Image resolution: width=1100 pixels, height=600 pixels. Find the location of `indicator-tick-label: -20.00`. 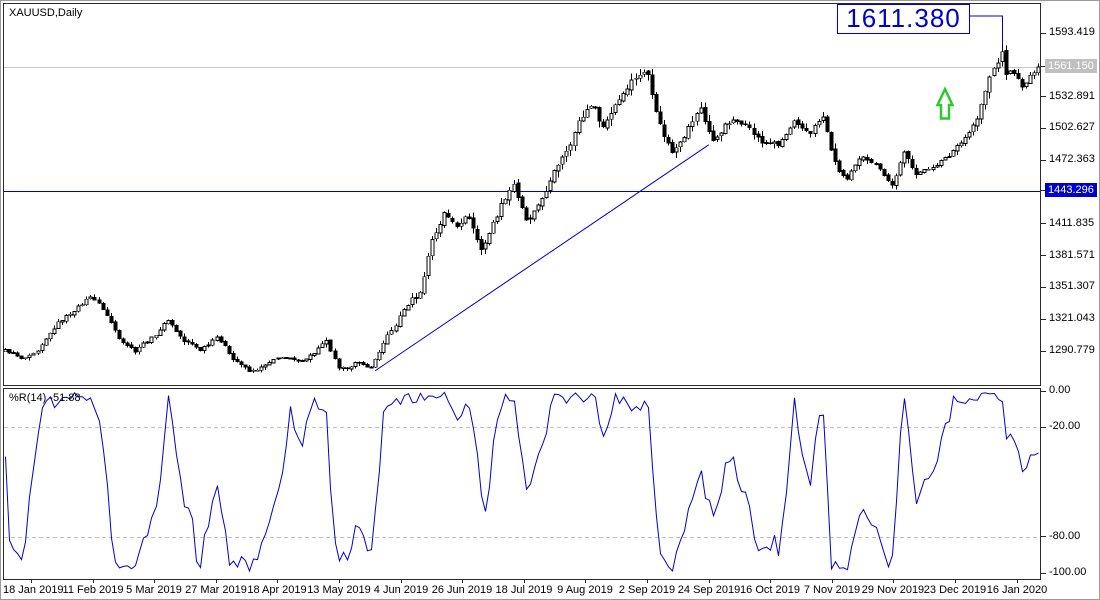

indicator-tick-label: -20.00 is located at coordinates (1065, 426).